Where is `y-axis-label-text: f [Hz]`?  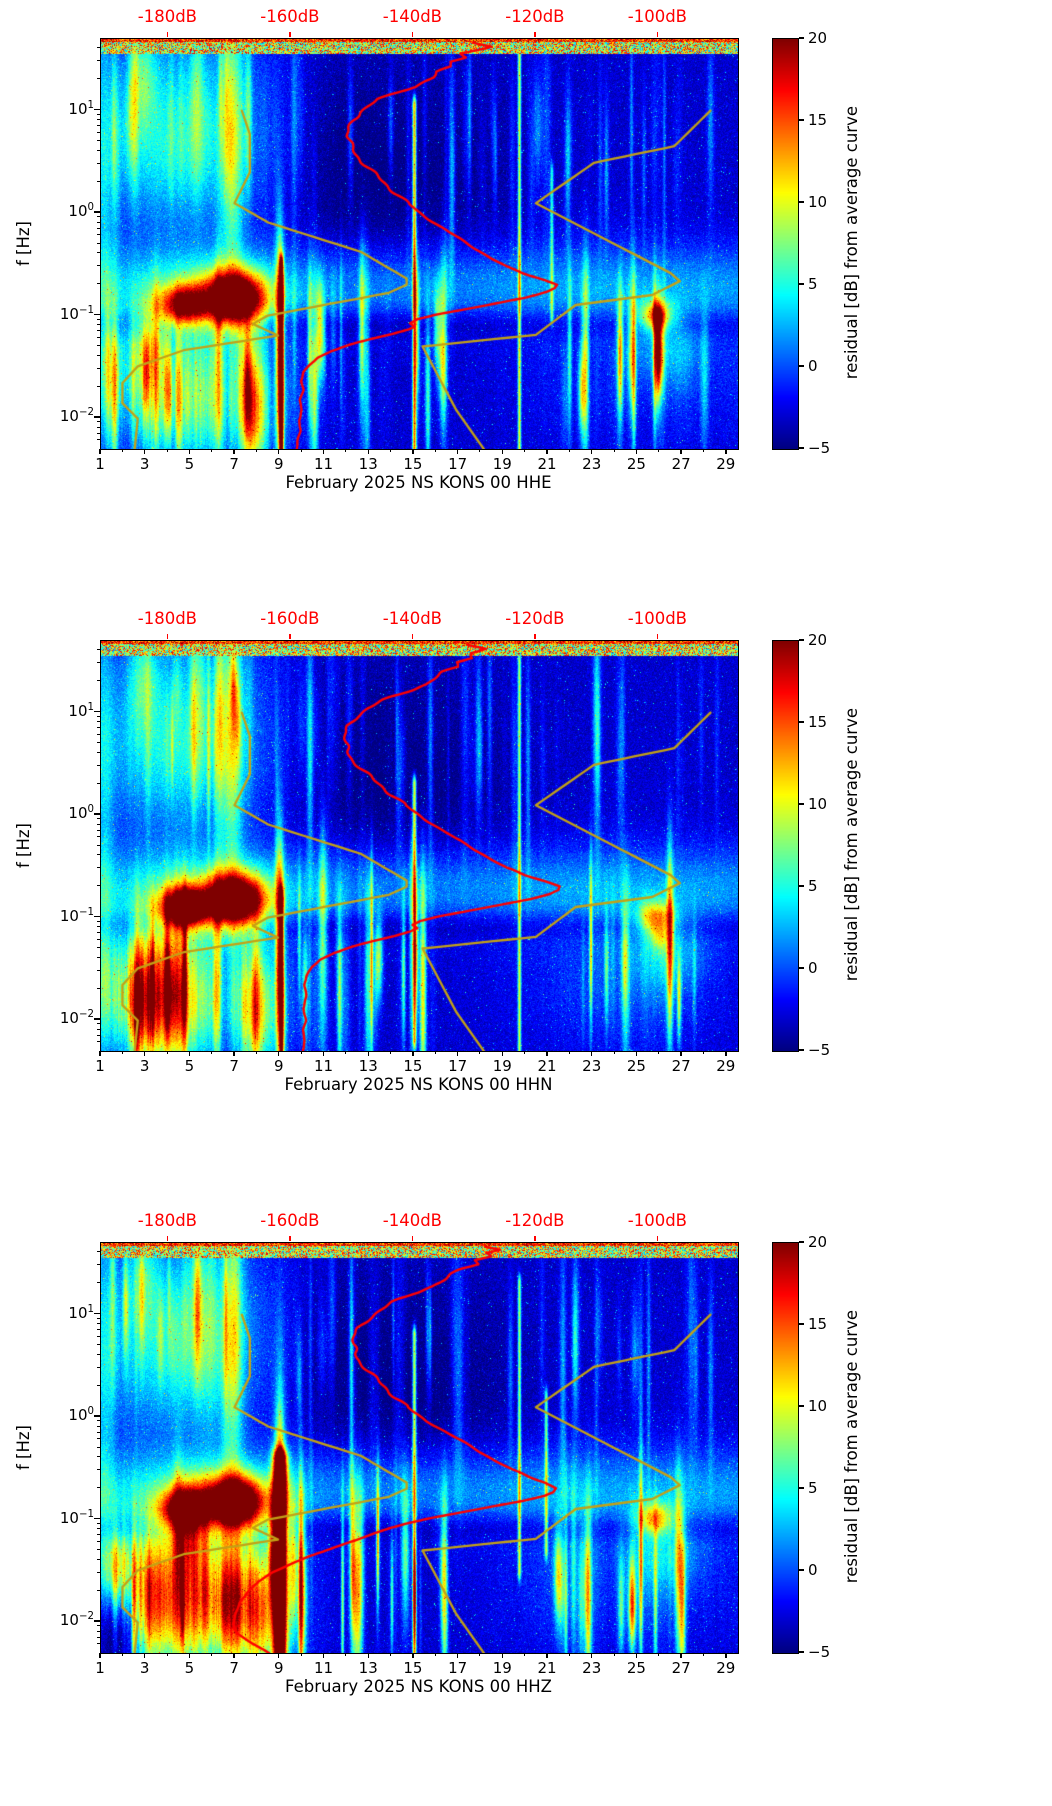
y-axis-label-text: f [Hz] is located at coordinates (23, 845).